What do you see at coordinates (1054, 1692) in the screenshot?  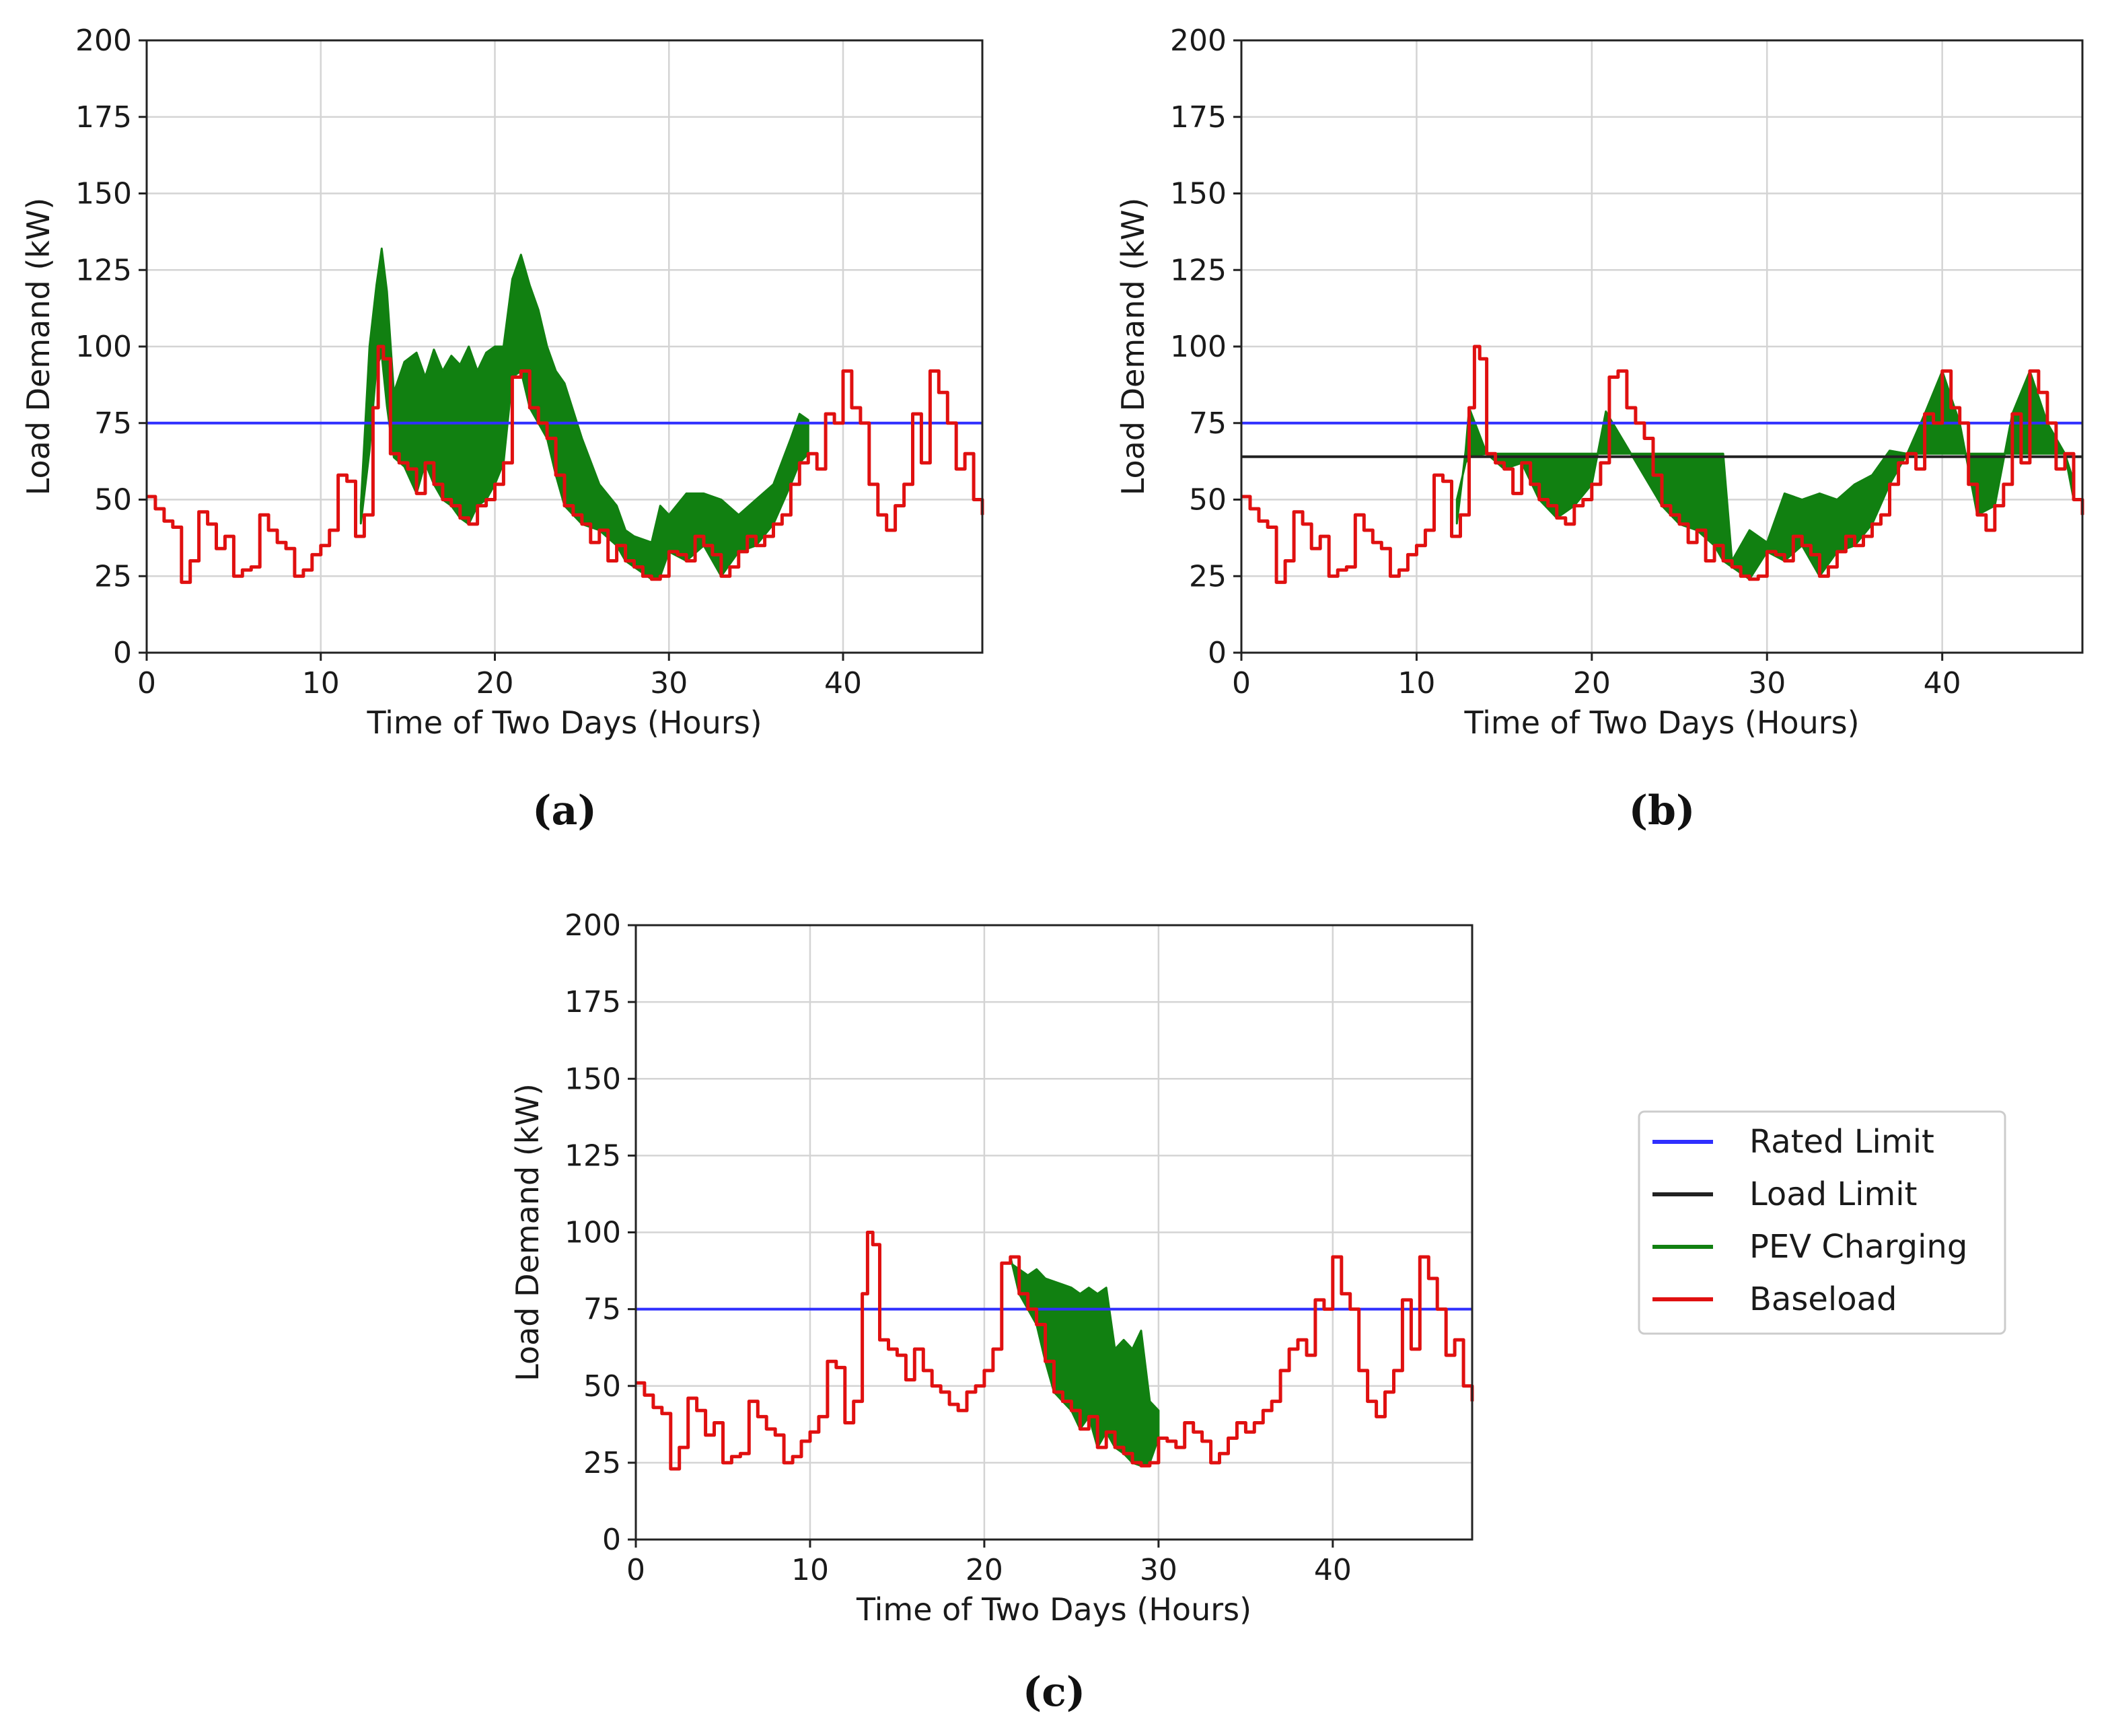 I see `panel-label: (c)` at bounding box center [1054, 1692].